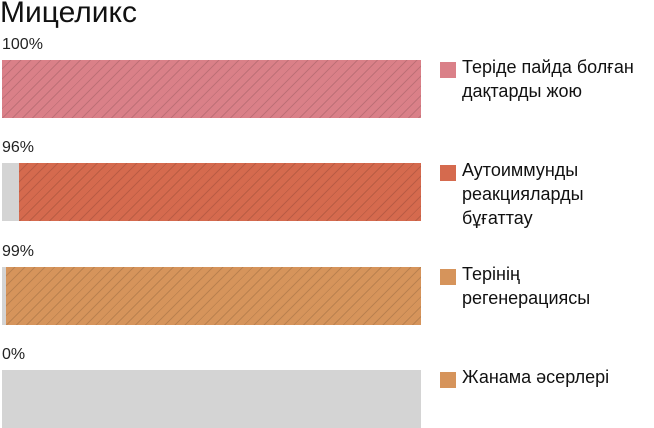 Image resolution: width=654 pixels, height=428 pixels. I want to click on legend-label: Жанама әсерлері, so click(536, 377).